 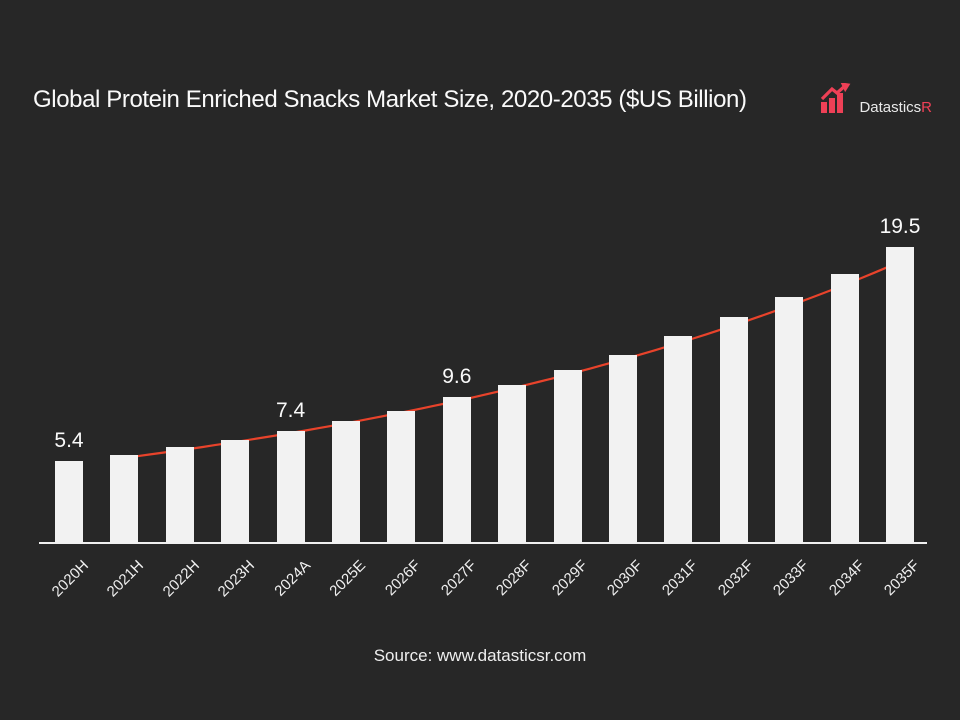 I want to click on bar-2028F, so click(x=512, y=463).